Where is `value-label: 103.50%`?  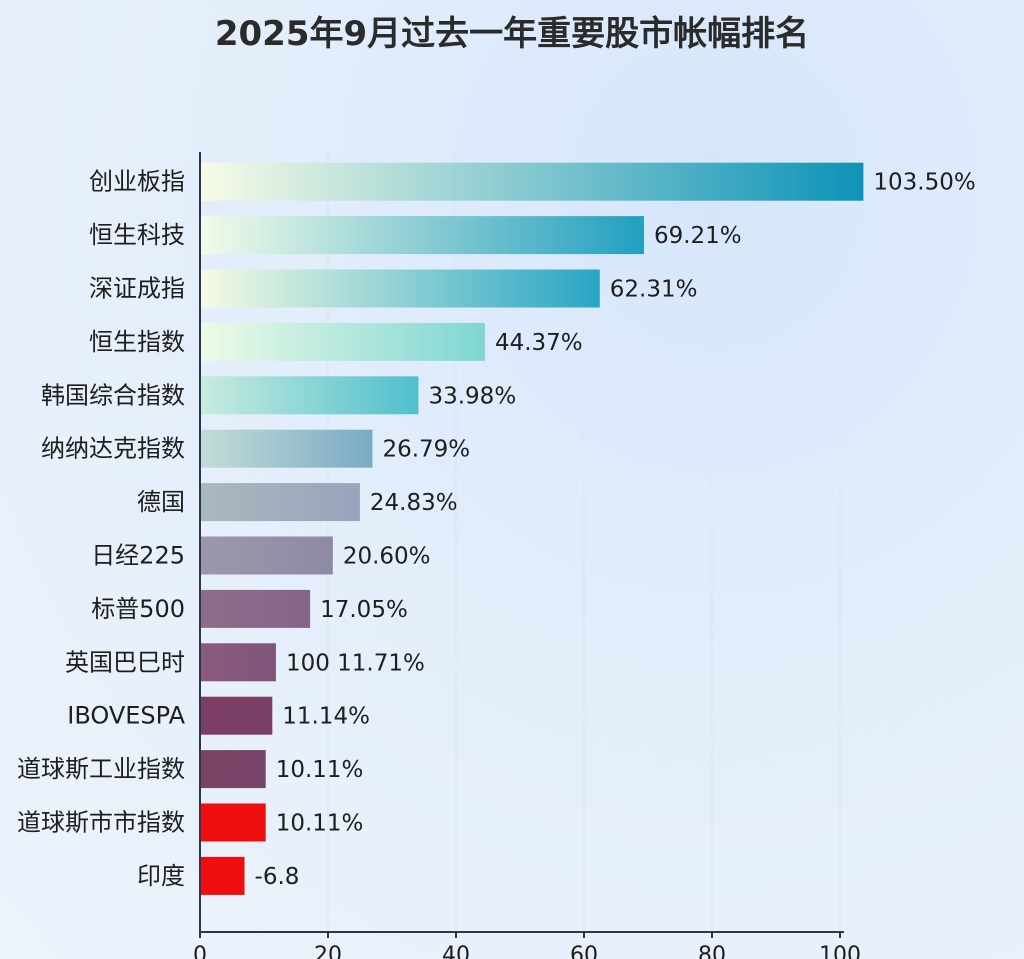 value-label: 103.50% is located at coordinates (924, 183).